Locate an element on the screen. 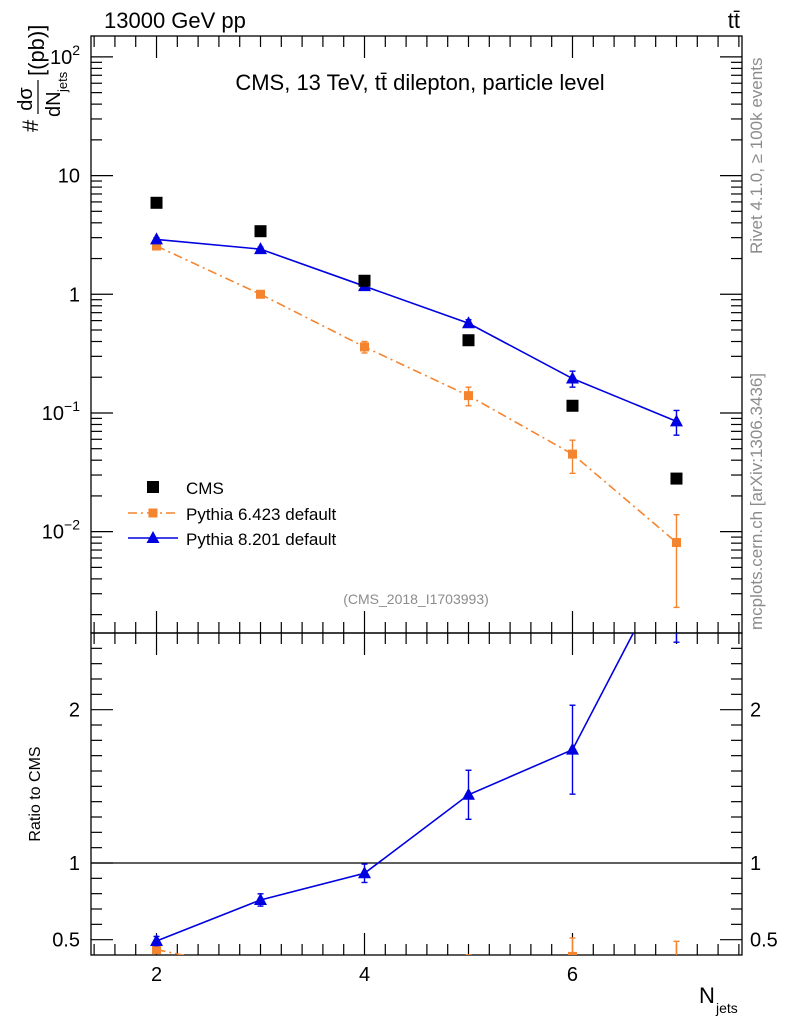  main-y-tick-label: 10² is located at coordinates (65, 55).